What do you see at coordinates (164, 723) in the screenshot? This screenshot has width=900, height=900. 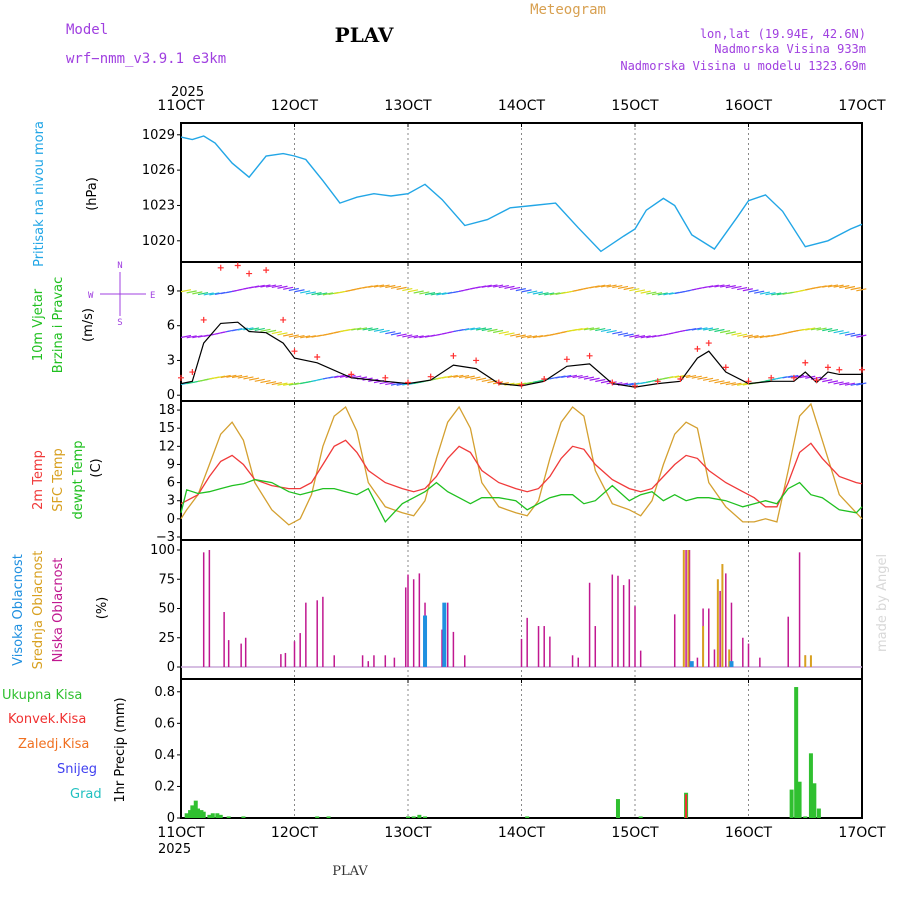 I see `y-tick-label: 0.6` at bounding box center [164, 723].